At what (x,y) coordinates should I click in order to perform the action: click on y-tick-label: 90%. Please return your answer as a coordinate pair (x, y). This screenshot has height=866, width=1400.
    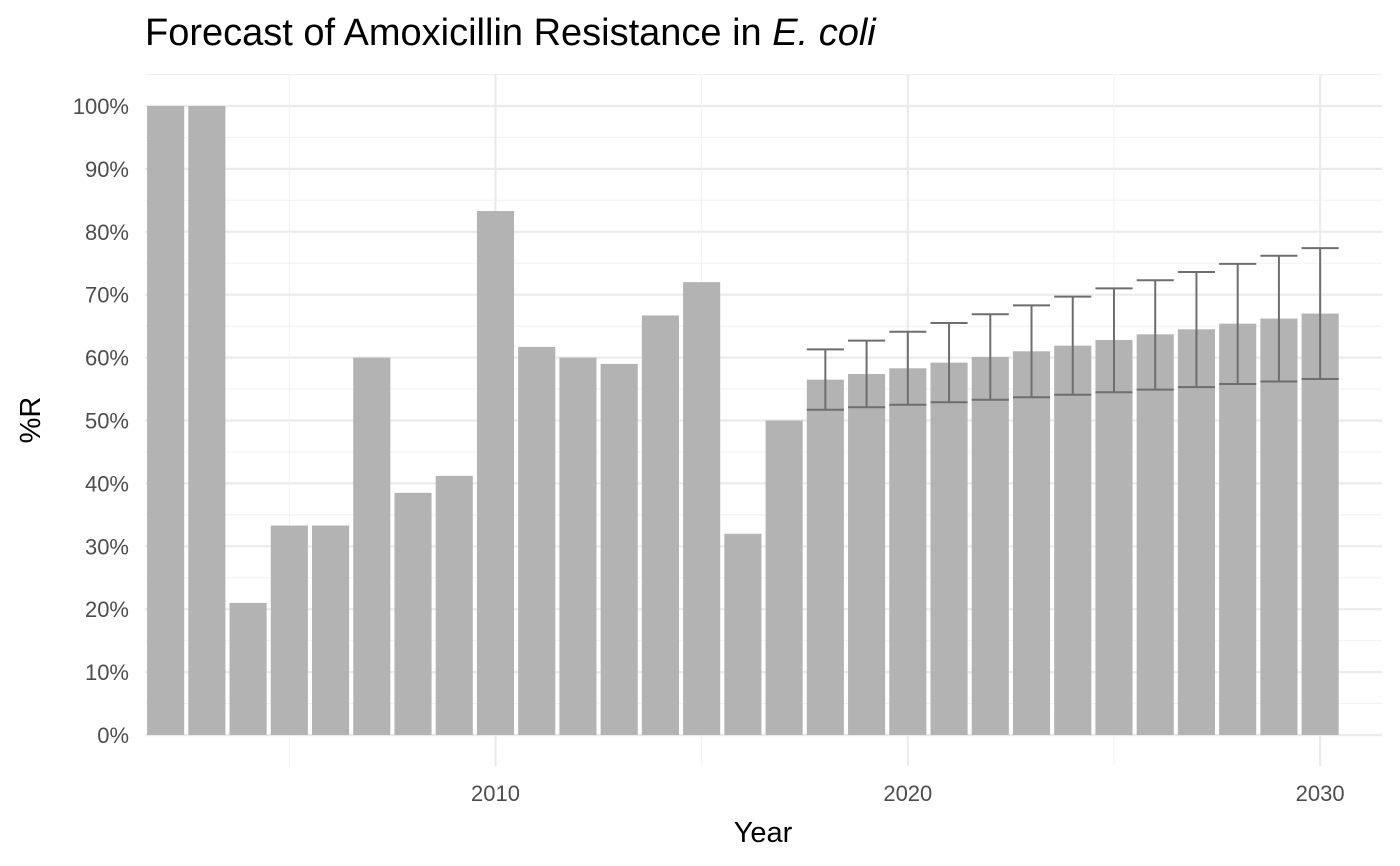
    Looking at the image, I should click on (107, 169).